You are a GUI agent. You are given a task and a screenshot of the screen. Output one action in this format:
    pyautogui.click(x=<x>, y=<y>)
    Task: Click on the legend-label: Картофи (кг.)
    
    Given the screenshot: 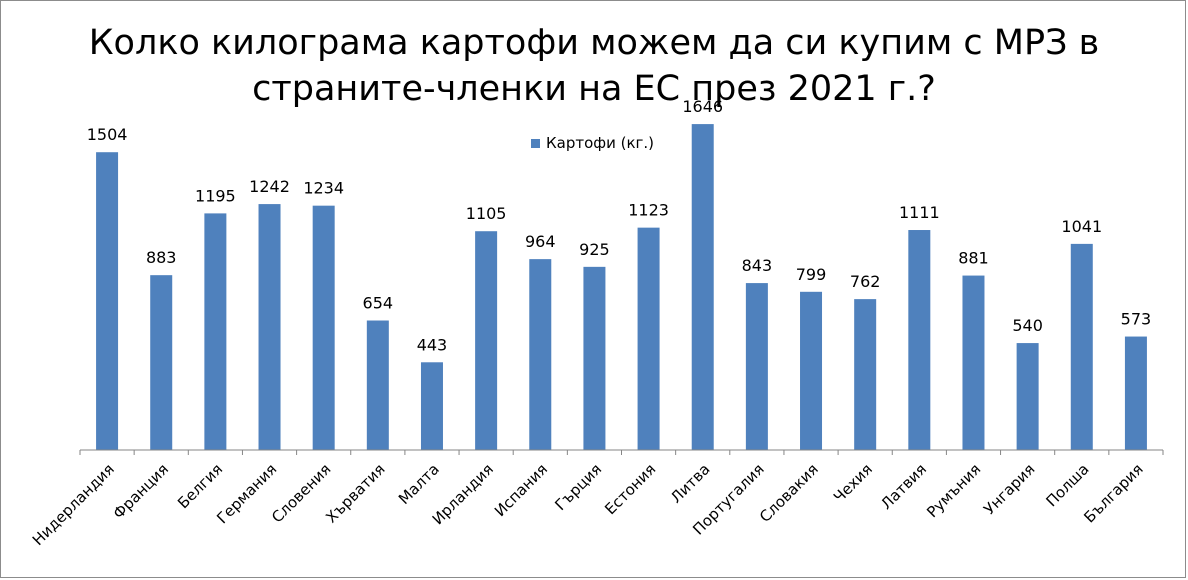 What is the action you would take?
    pyautogui.click(x=600, y=143)
    